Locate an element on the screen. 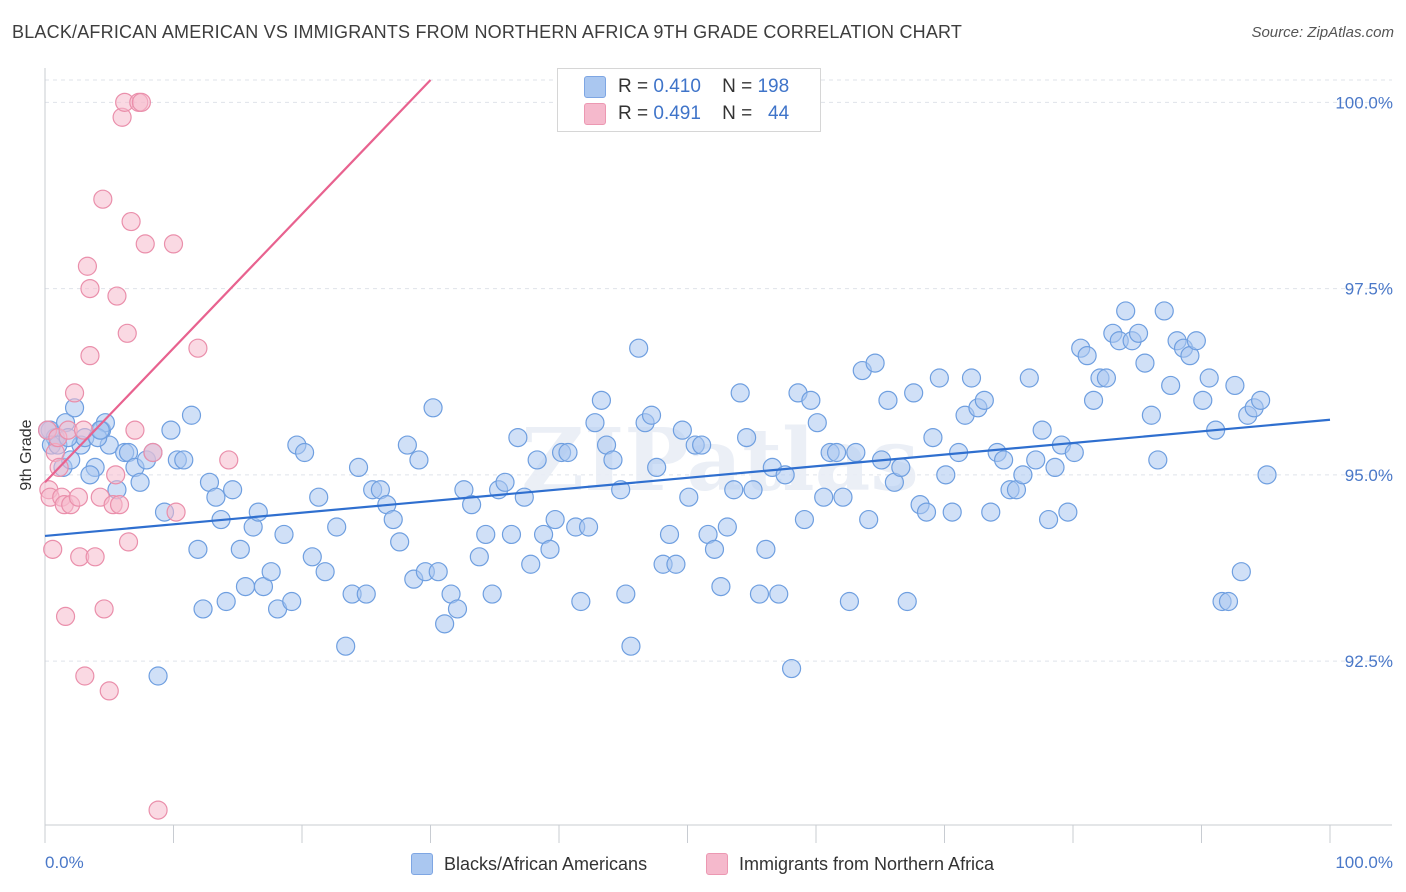 Image resolution: width=1406 pixels, height=892 pixels. legend-r-label: R = is located at coordinates (633, 86).